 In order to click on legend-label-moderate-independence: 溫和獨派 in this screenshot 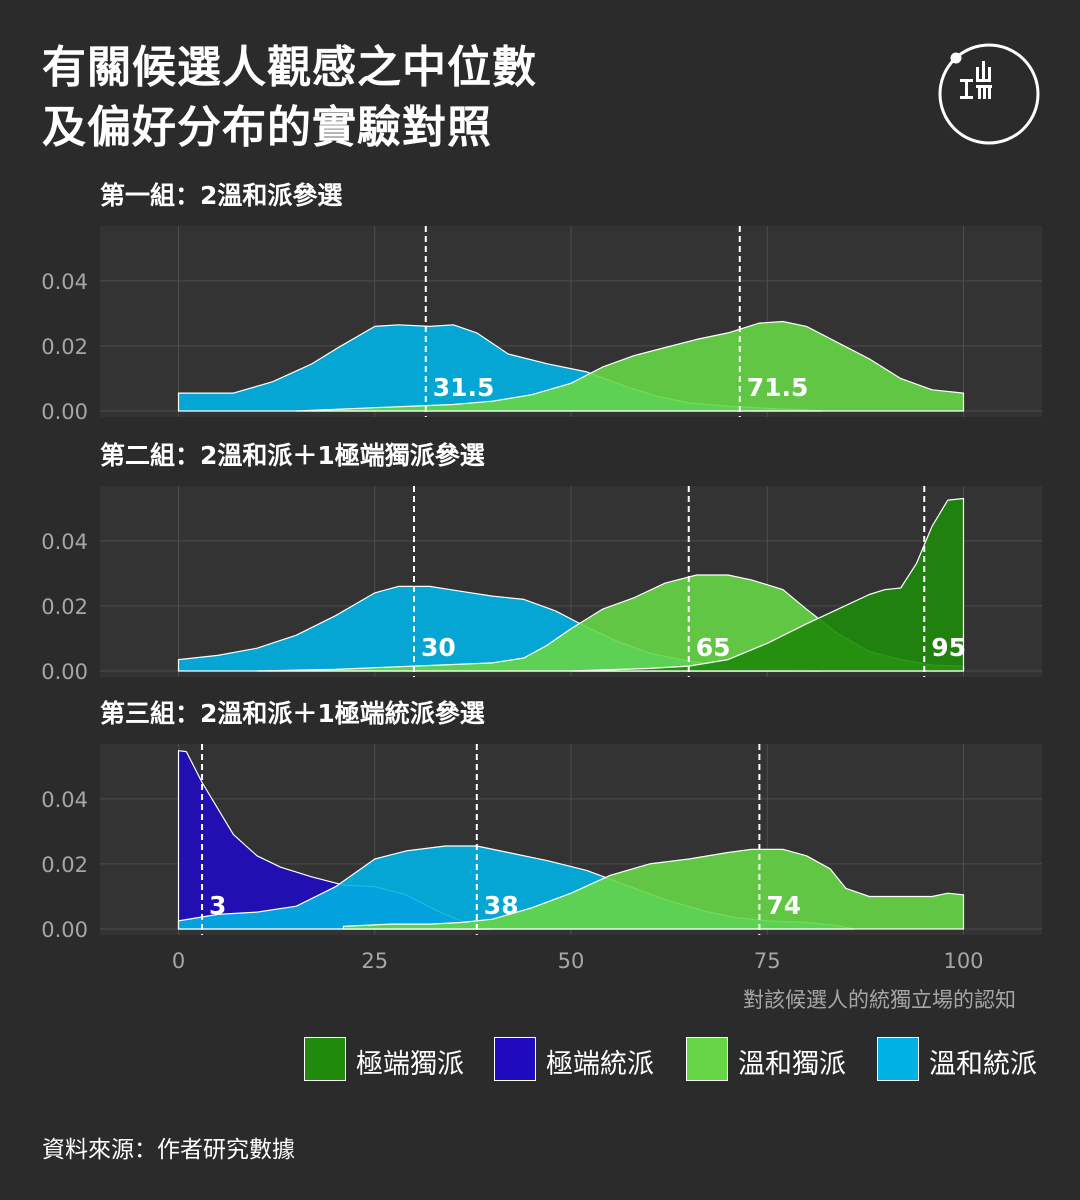, I will do `click(792, 1064)`.